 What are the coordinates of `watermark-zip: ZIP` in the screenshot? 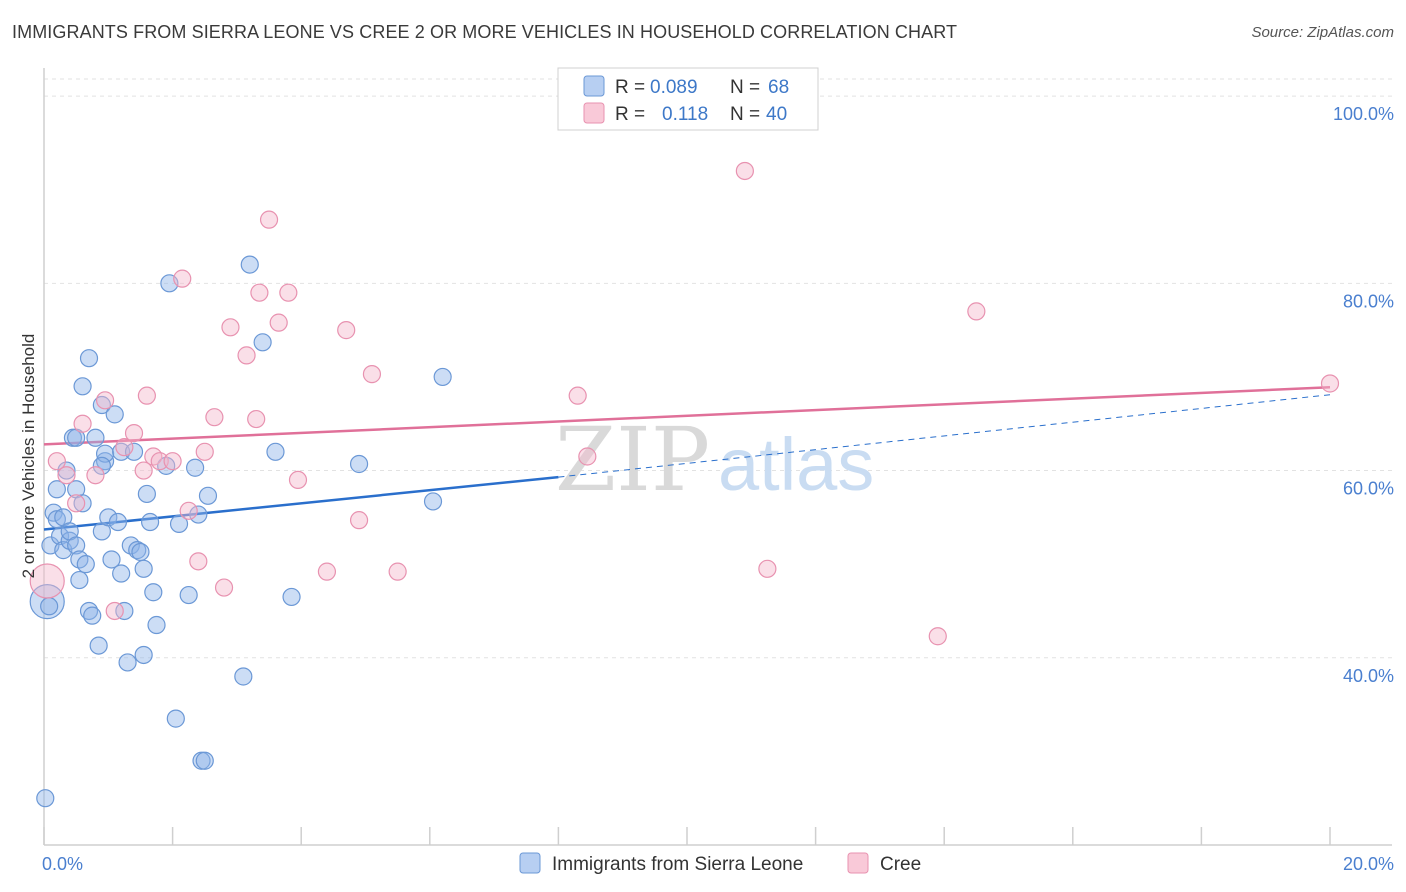 It's located at (632, 459).